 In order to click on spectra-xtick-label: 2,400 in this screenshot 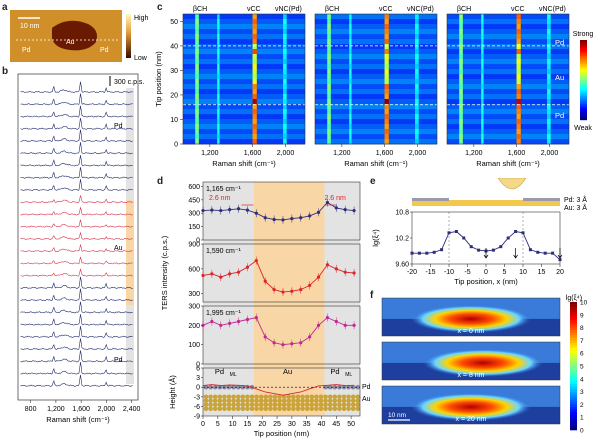, I will do `click(132, 409)`.